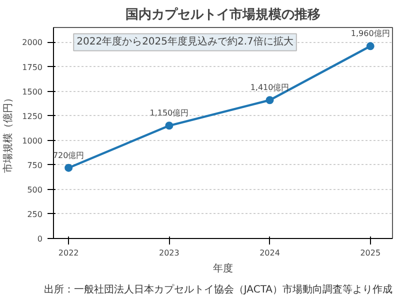 This screenshot has height=300, width=400. What do you see at coordinates (40, 239) in the screenshot?
I see `y-tick-label: 0` at bounding box center [40, 239].